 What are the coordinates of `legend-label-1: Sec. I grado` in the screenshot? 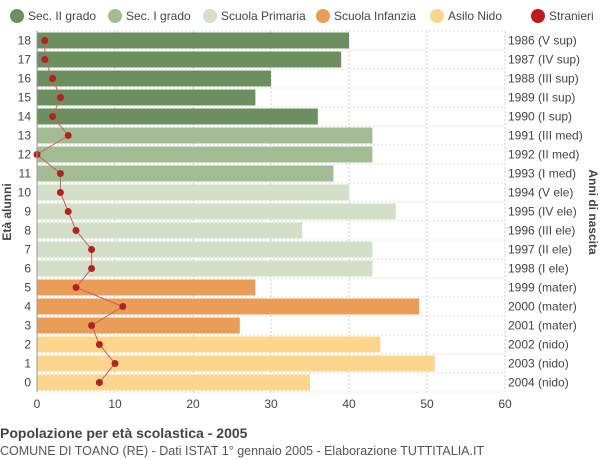 It's located at (158, 16).